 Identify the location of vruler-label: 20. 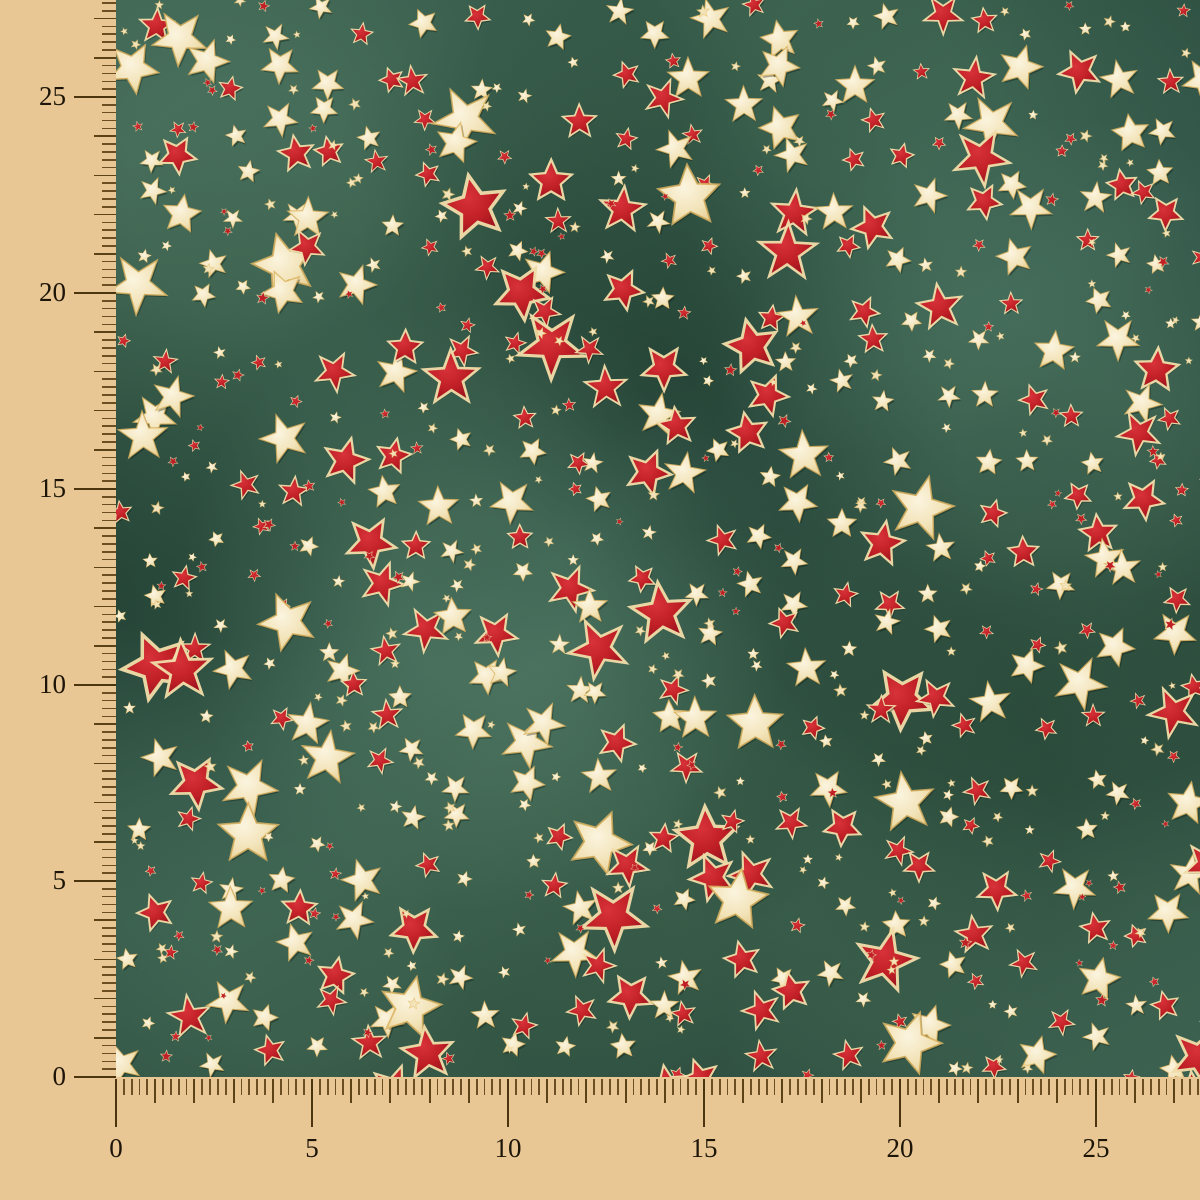
(52, 292).